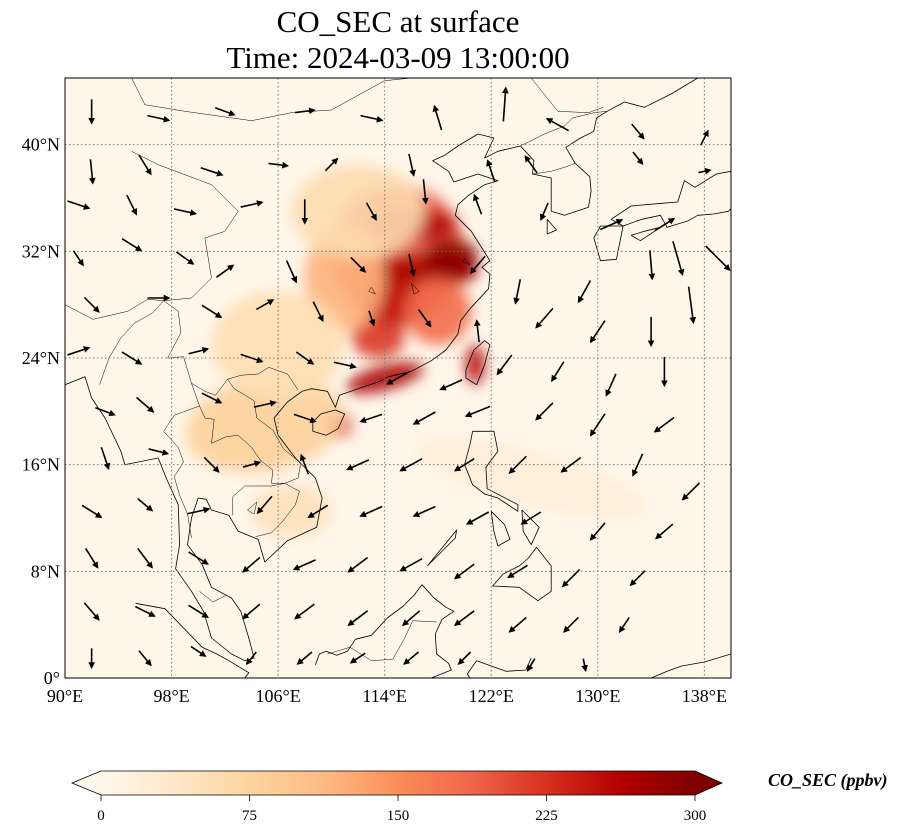 The width and height of the screenshot is (916, 836). I want to click on colorbar: 0 75 150 225 300, so click(396, 797).